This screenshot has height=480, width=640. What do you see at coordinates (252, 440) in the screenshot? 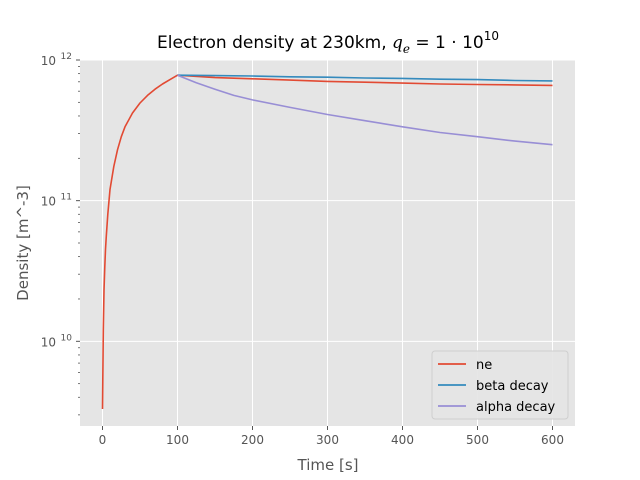
I see `x-tick-label: 200` at bounding box center [252, 440].